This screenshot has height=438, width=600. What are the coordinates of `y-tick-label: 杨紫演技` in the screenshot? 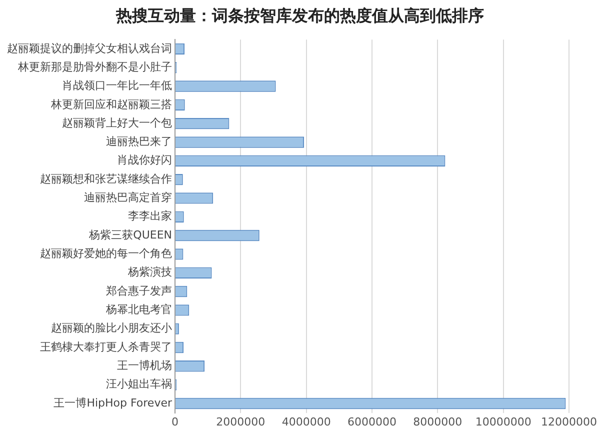 It's located at (149, 272).